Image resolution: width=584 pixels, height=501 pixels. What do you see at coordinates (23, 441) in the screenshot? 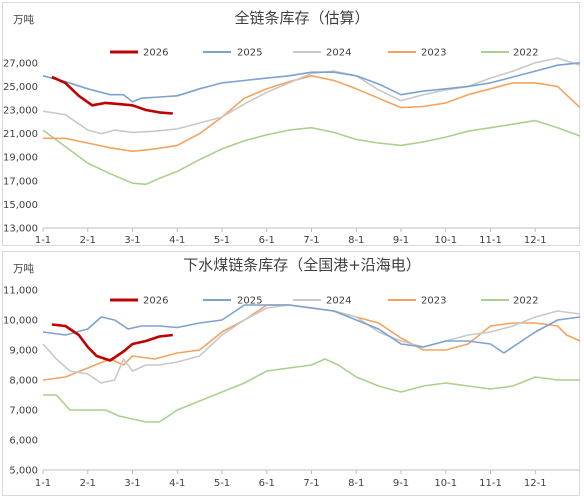
I see `y-tick-label: 6,000` at bounding box center [23, 441].